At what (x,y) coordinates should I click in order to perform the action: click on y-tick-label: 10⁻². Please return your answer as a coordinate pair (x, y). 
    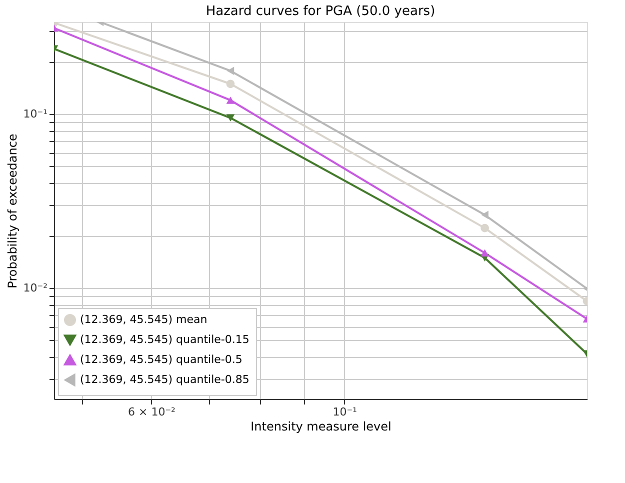
    Looking at the image, I should click on (35, 287).